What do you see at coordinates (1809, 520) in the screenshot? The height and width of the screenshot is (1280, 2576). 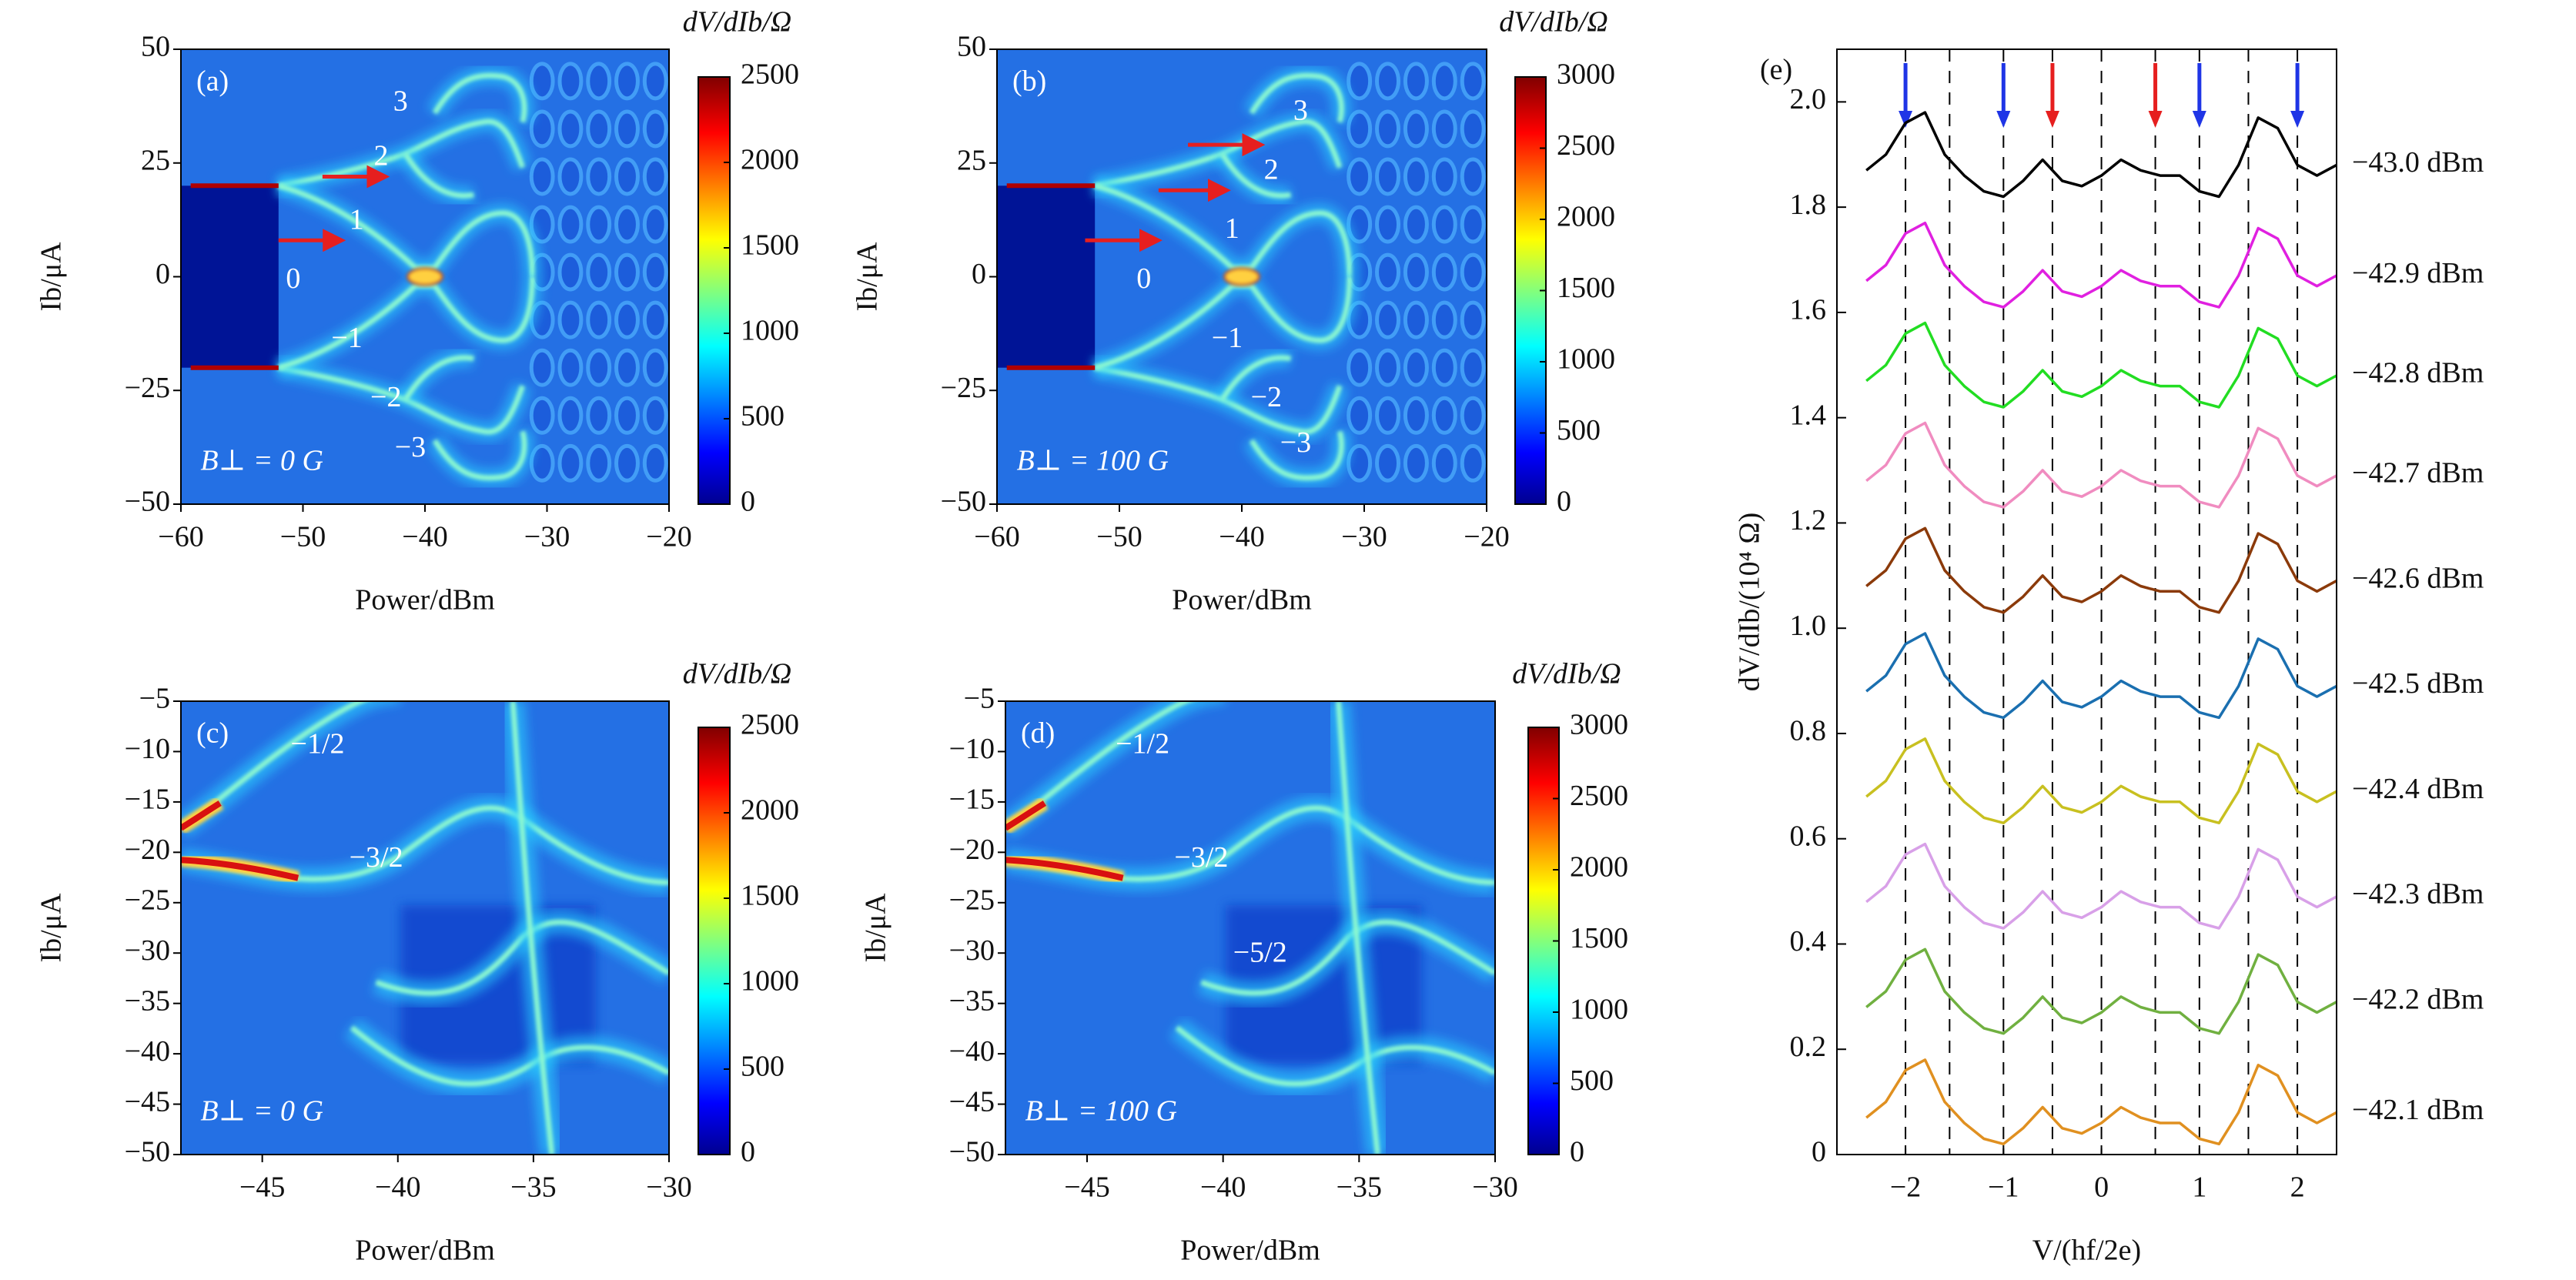 I see `y-tick-label: 1.2` at bounding box center [1809, 520].